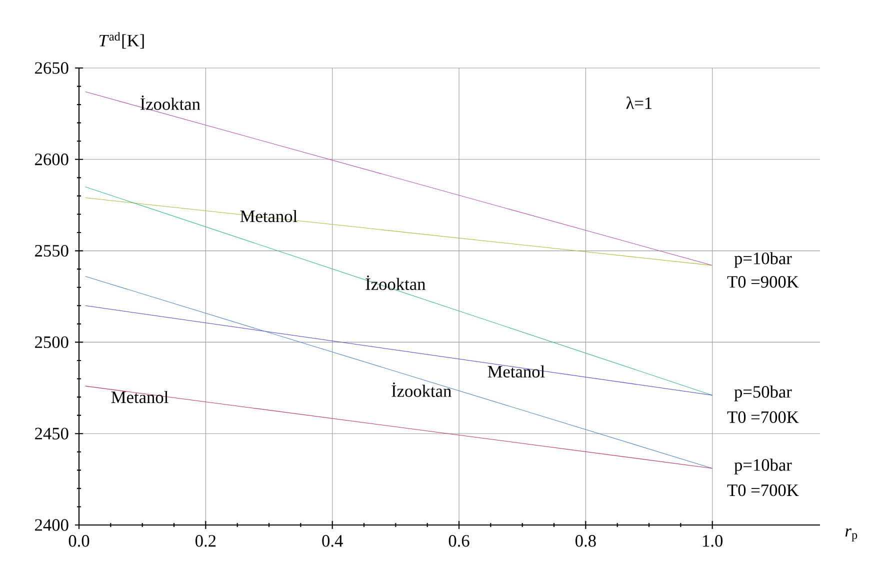 Image resolution: width=873 pixels, height=565 pixels. I want to click on annotation: T0 =900K, so click(763, 282).